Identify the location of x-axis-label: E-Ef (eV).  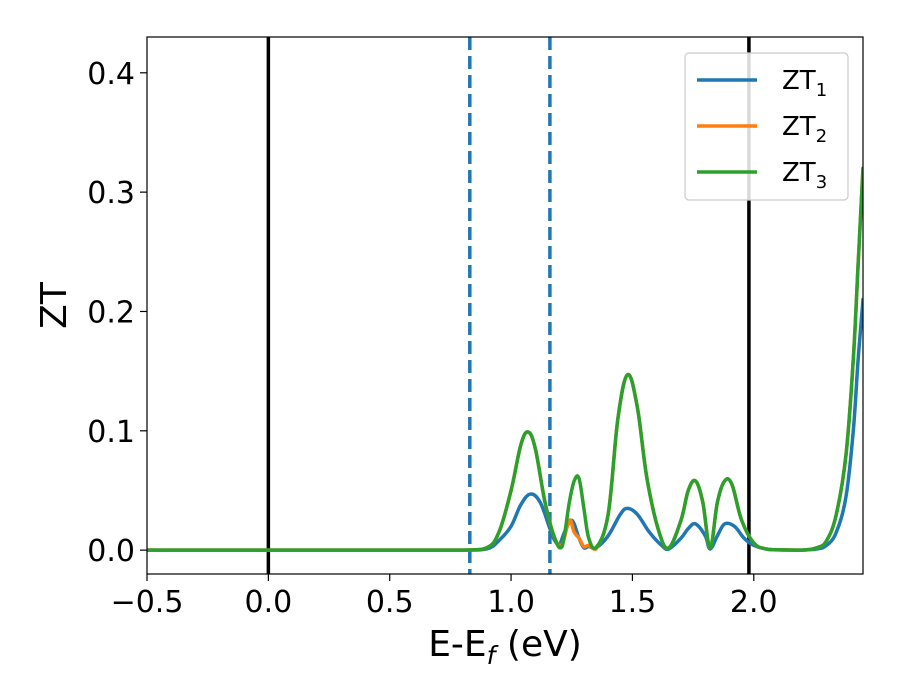
(505, 647).